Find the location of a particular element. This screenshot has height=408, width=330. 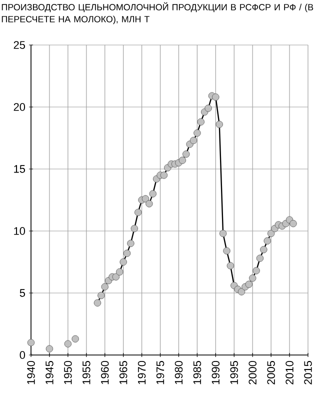

x-tick-label: 1995 is located at coordinates (234, 372).